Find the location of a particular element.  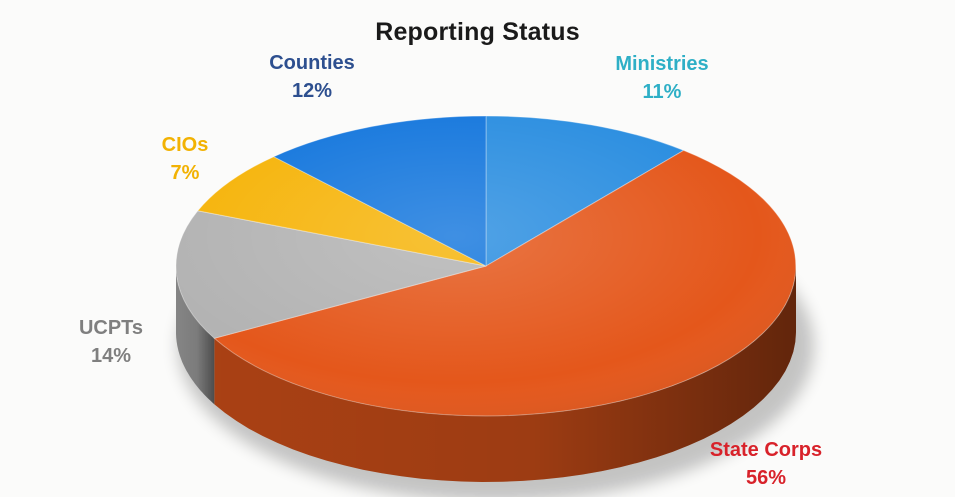

slice-name: State Corps is located at coordinates (766, 450).